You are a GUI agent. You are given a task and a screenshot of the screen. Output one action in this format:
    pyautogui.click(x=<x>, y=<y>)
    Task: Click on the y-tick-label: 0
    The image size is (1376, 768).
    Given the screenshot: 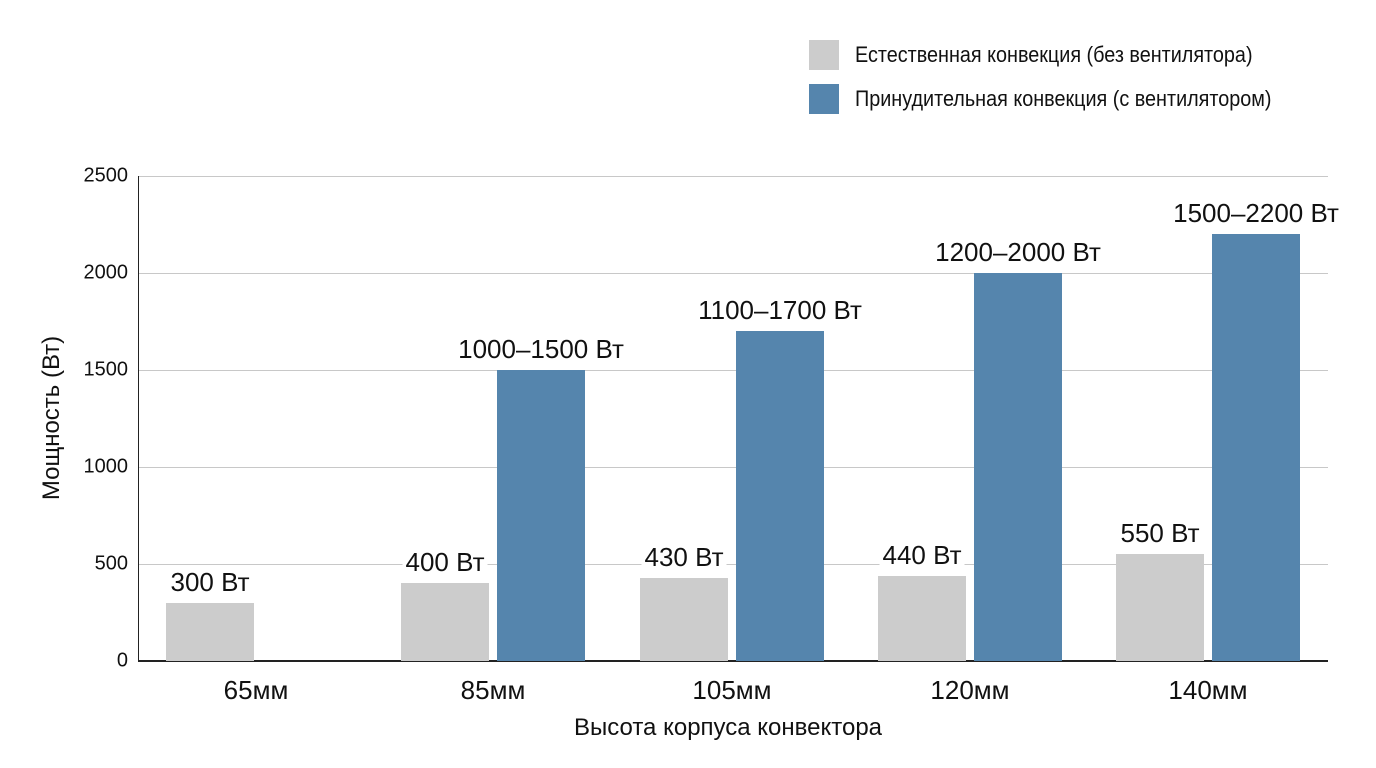 What is the action you would take?
    pyautogui.click(x=122, y=660)
    